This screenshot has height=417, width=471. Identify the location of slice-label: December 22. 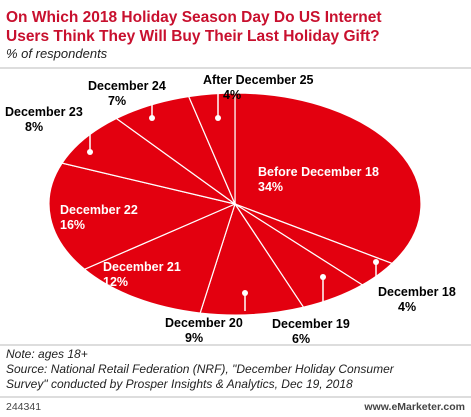
(99, 210).